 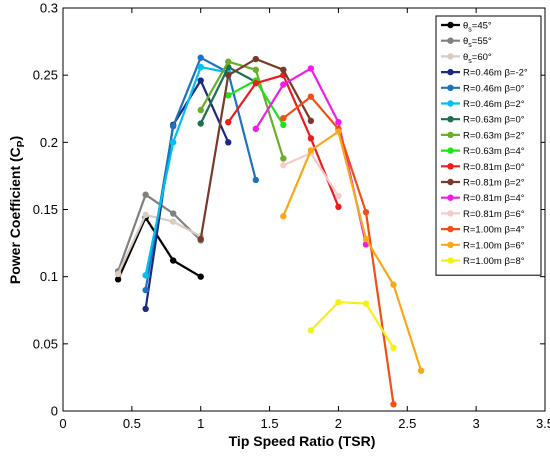 I want to click on x-tick-label: 3.5, so click(x=543, y=423).